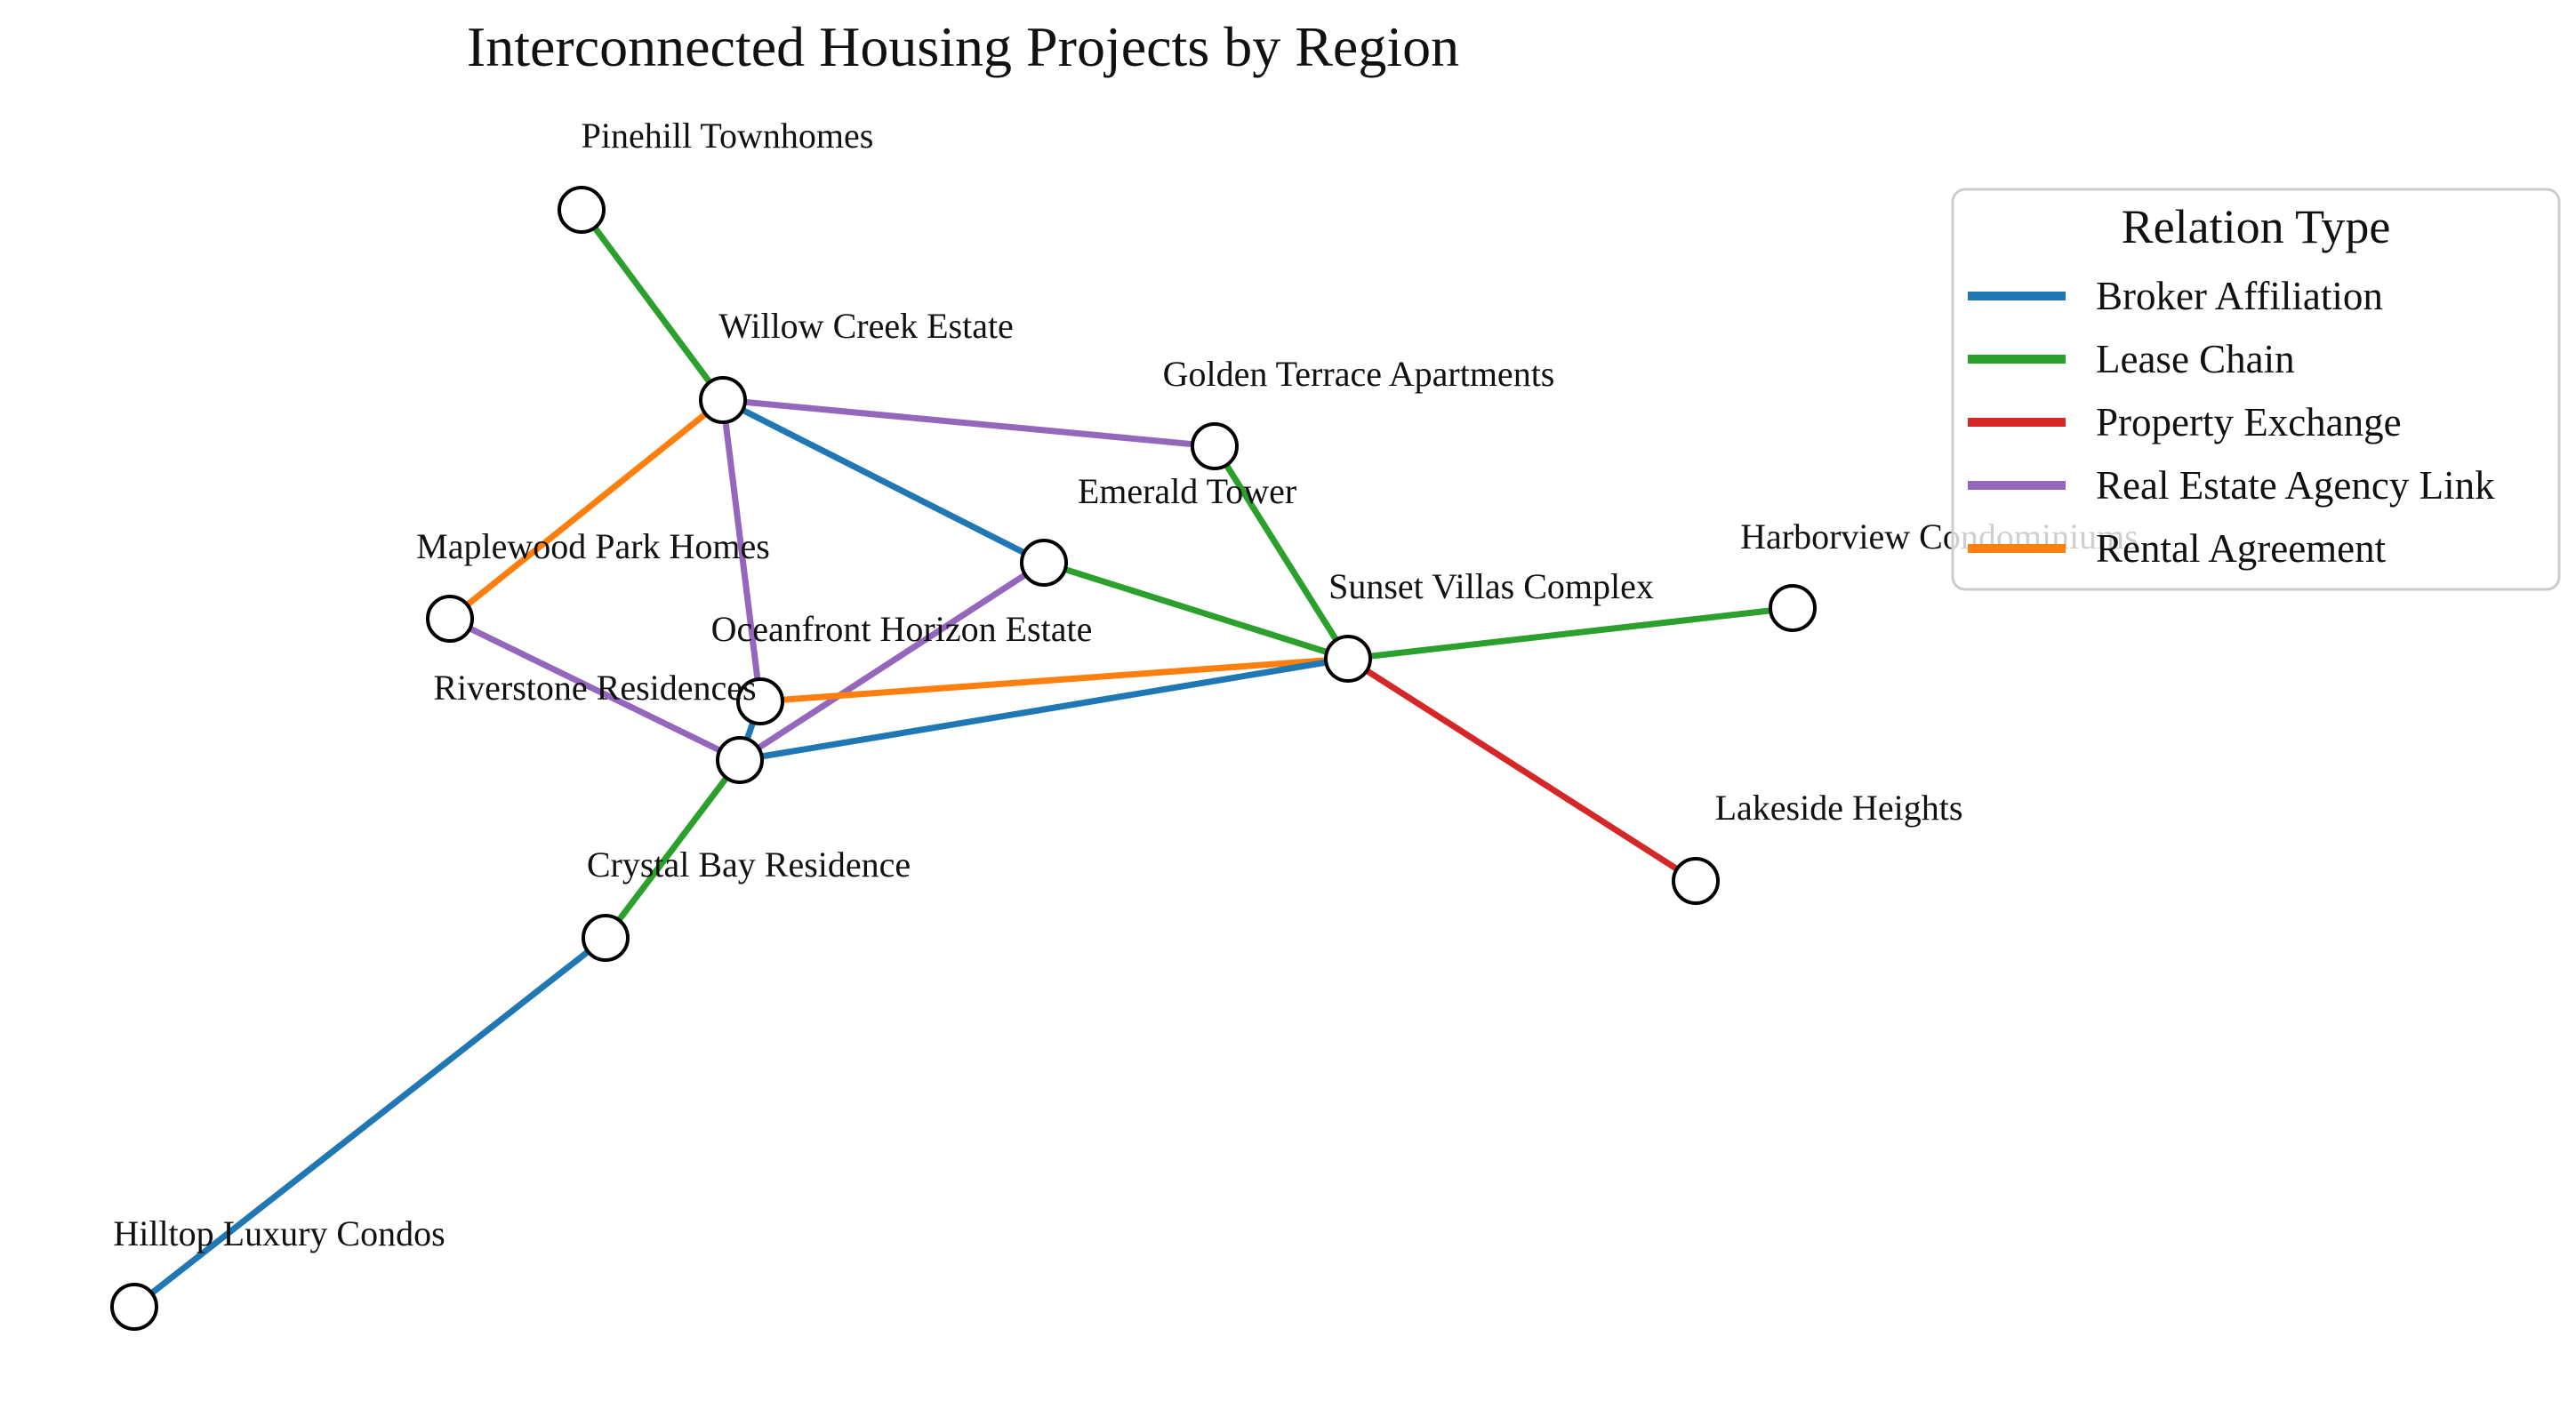 This screenshot has height=1401, width=2576. I want to click on node-label-sunset: Sunset Villas Complex, so click(1491, 586).